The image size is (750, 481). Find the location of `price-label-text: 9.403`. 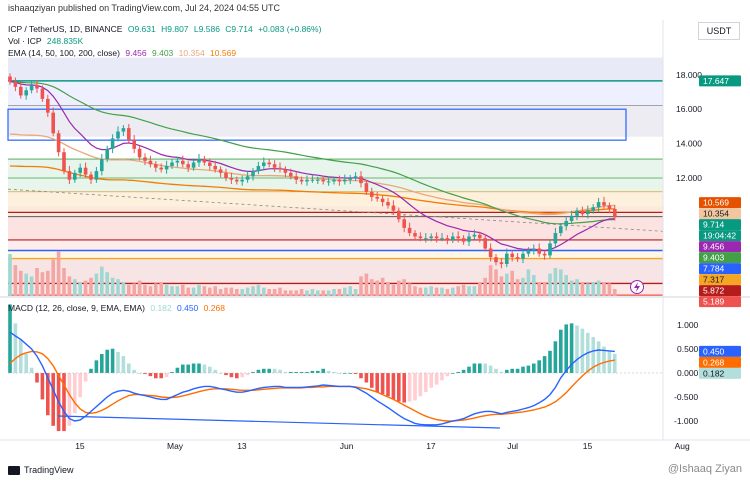

price-label-text: 9.403 is located at coordinates (714, 258).